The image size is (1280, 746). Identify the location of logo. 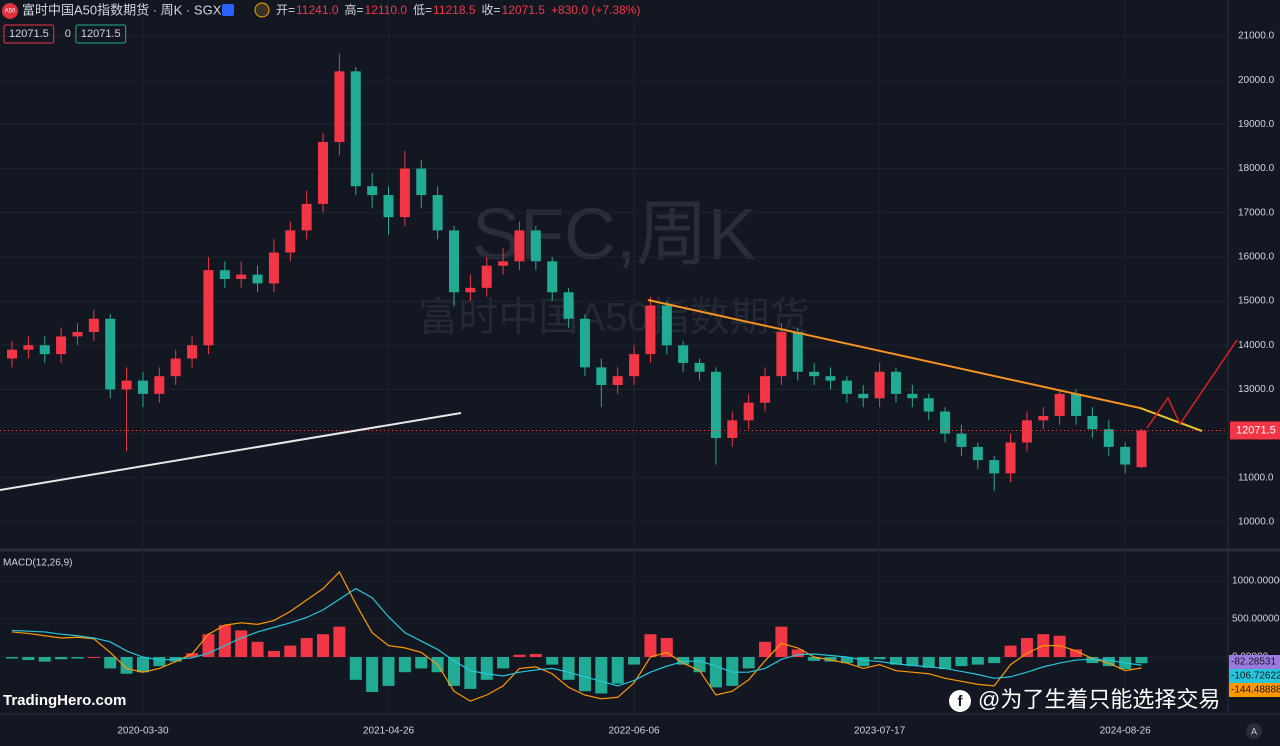
(10, 11).